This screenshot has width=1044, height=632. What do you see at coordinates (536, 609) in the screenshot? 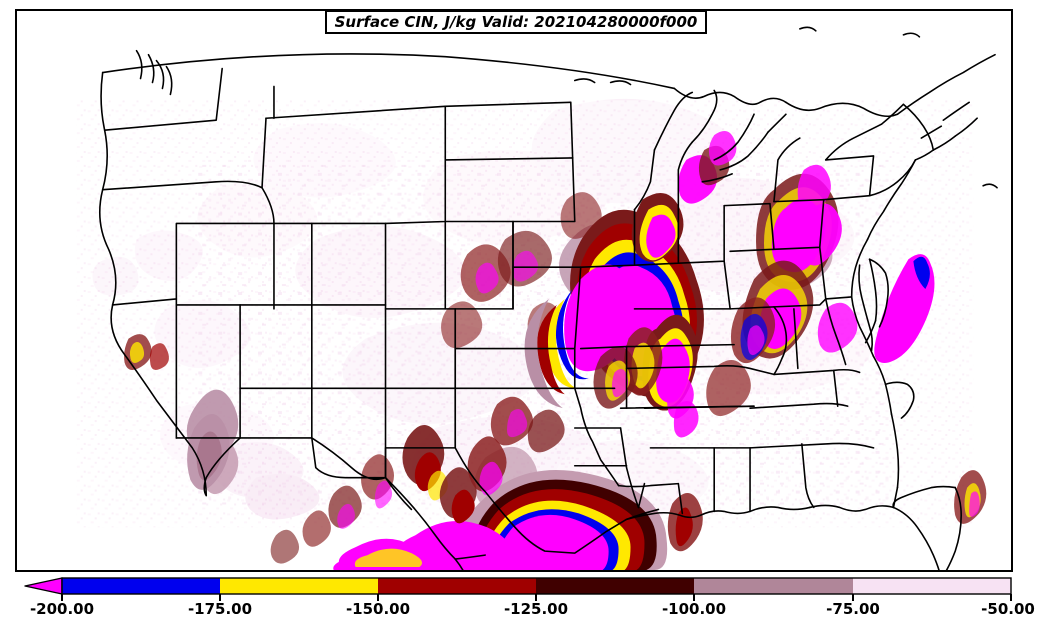
I see `colorbar-tick-label-3: -125.00` at bounding box center [536, 609].